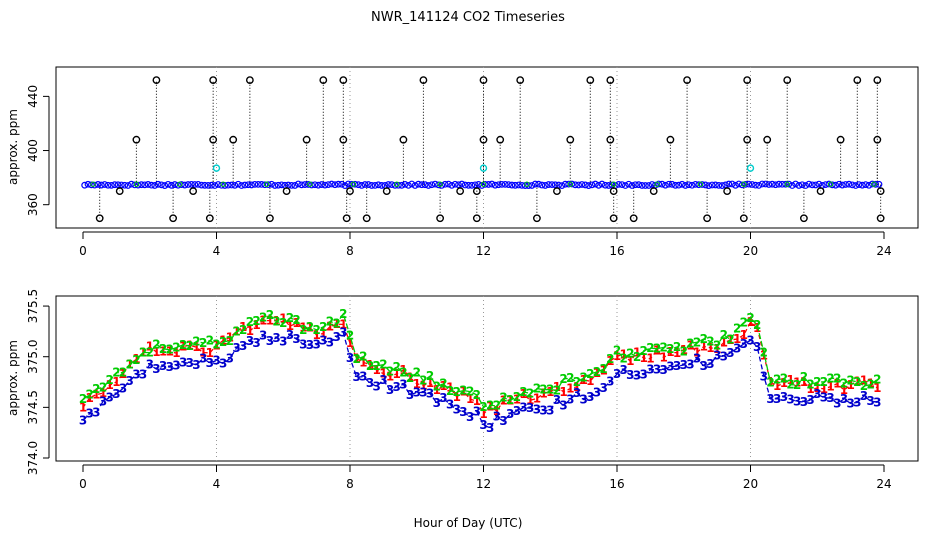 The image size is (936, 540). What do you see at coordinates (468, 523) in the screenshot?
I see `x-axis-label: Hour of Day (UTC)` at bounding box center [468, 523].